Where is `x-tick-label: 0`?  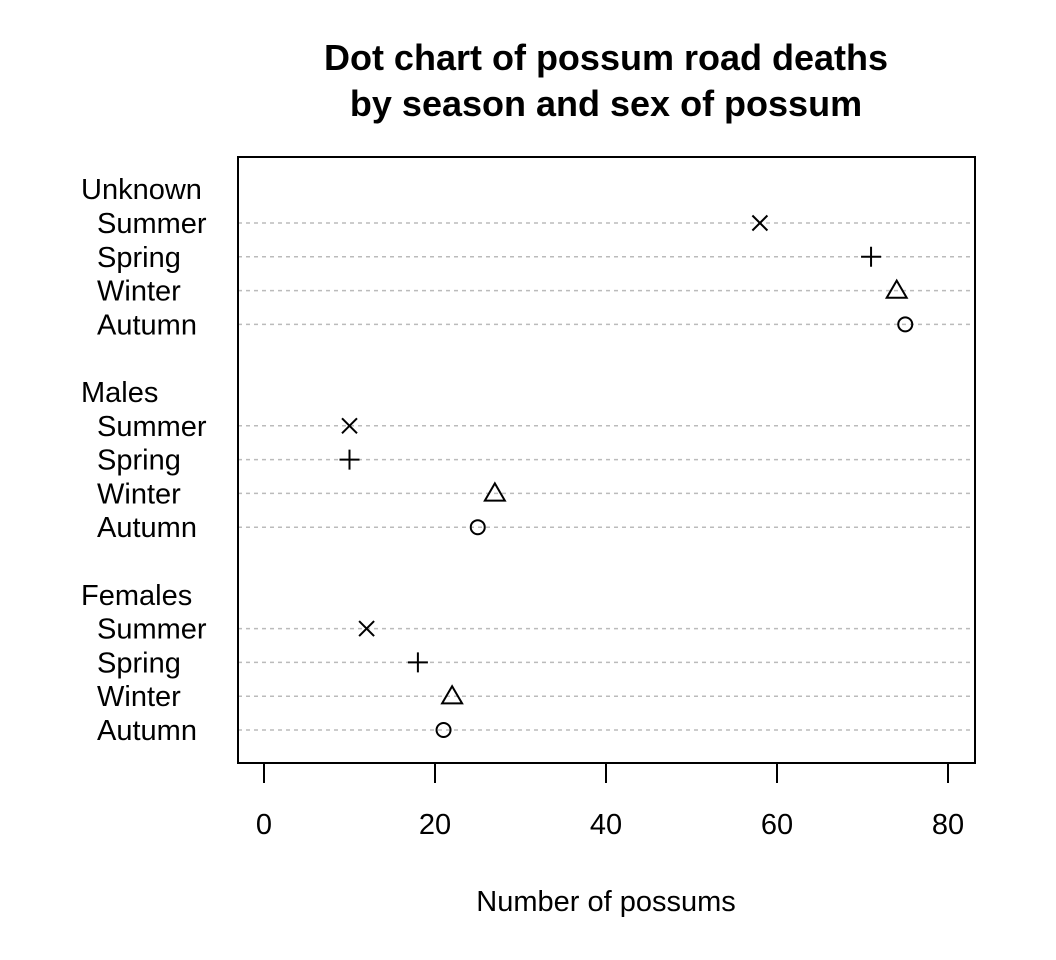
x-tick-label: 0 is located at coordinates (264, 825).